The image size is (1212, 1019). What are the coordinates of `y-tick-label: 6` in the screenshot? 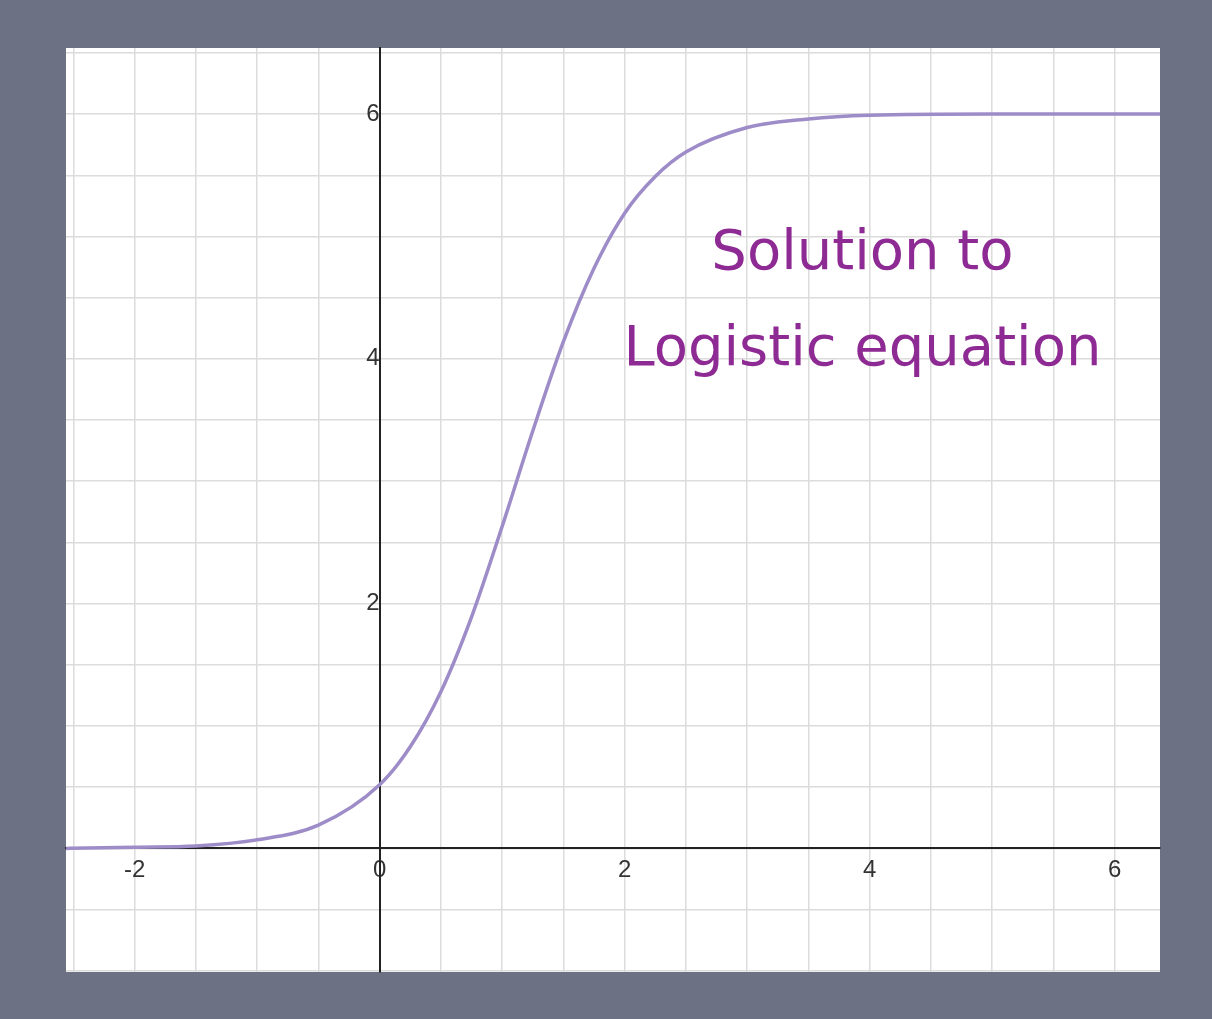 It's located at (373, 112).